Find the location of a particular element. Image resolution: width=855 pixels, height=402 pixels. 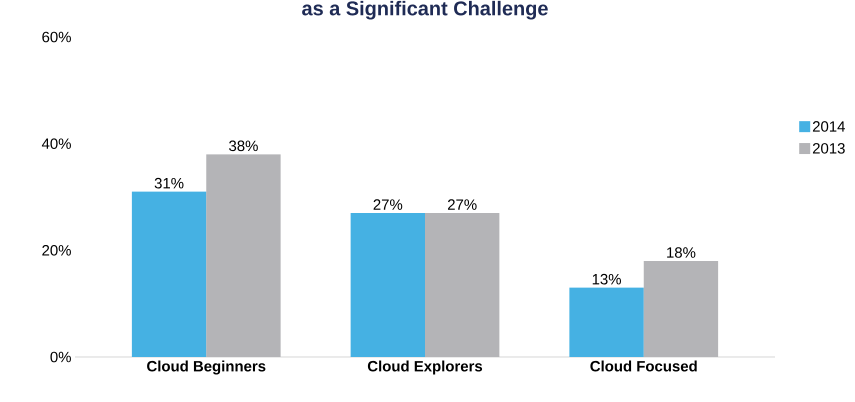

y-tick-label: 0% is located at coordinates (60, 357).